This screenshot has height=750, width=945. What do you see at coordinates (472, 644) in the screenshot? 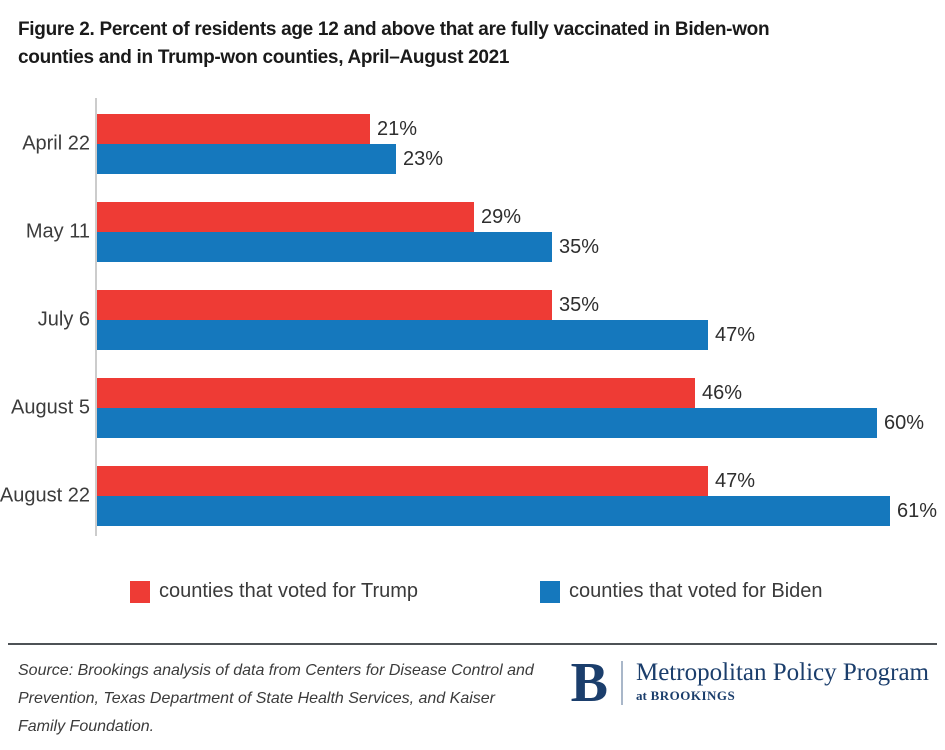
I see `footer-divider` at bounding box center [472, 644].